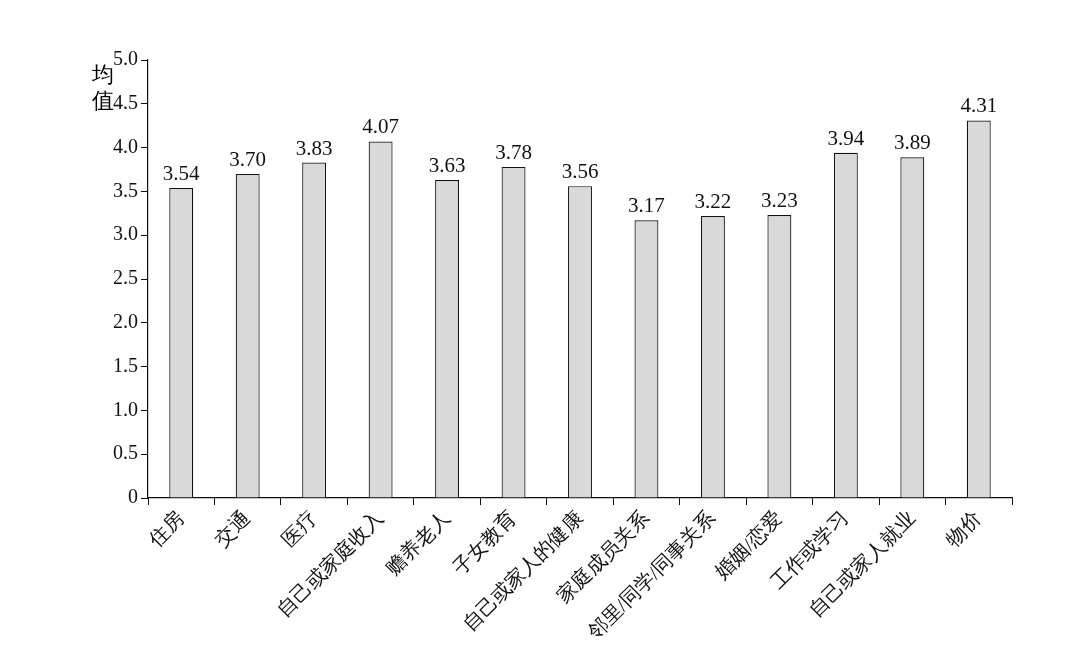 This screenshot has width=1080, height=661. I want to click on y-tick-label: 5.0, so click(125, 58).